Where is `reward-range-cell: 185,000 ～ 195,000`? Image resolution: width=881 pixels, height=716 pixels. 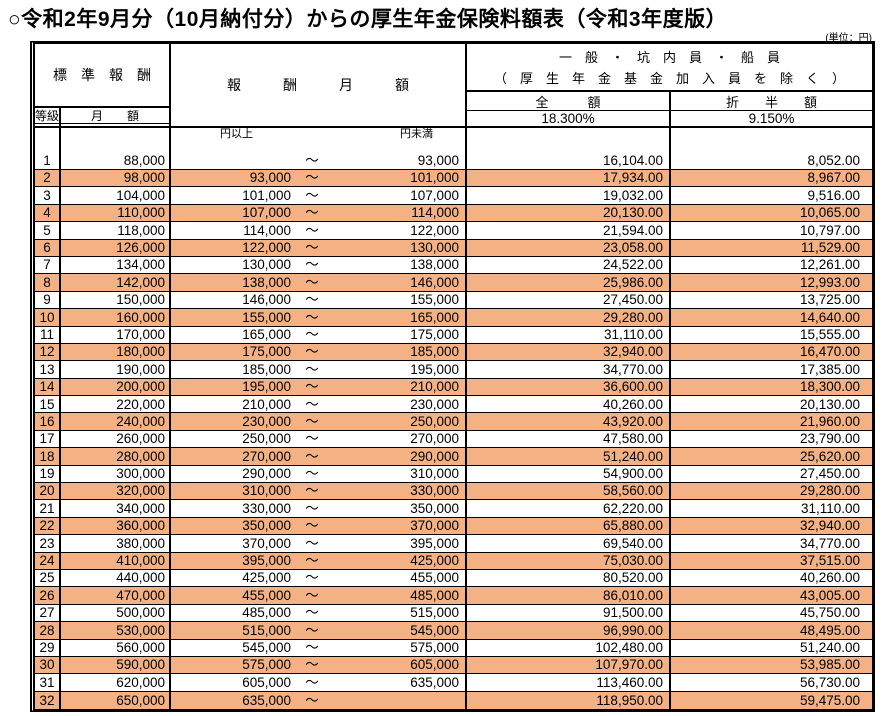 reward-range-cell: 185,000 ～ 195,000 is located at coordinates (319, 369).